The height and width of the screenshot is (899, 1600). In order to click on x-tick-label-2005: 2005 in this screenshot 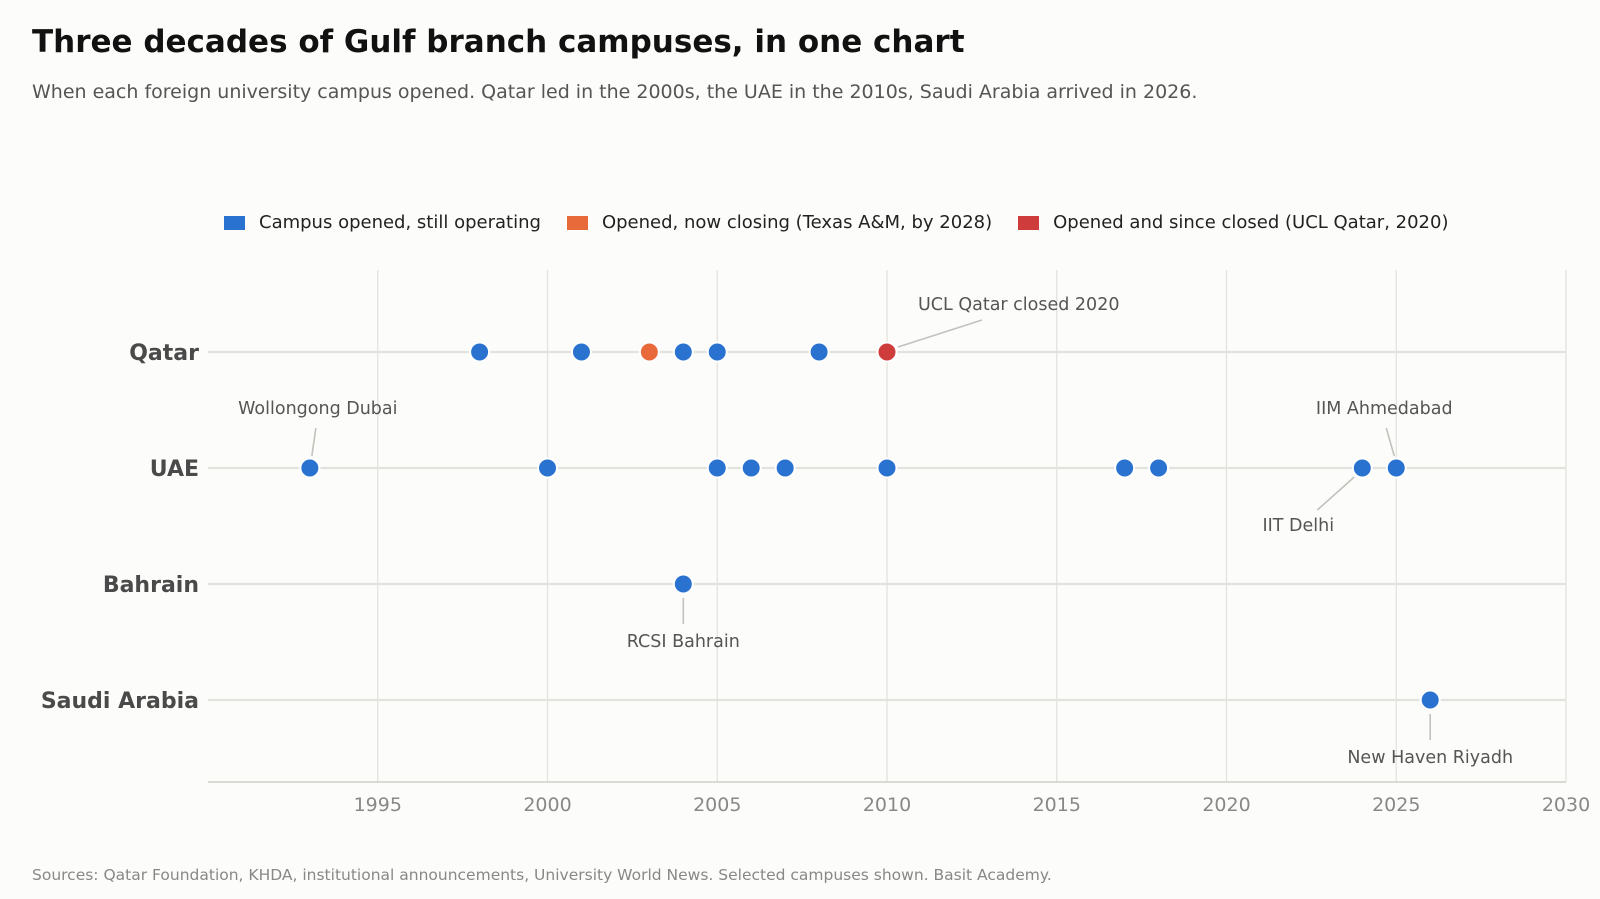, I will do `click(717, 805)`.